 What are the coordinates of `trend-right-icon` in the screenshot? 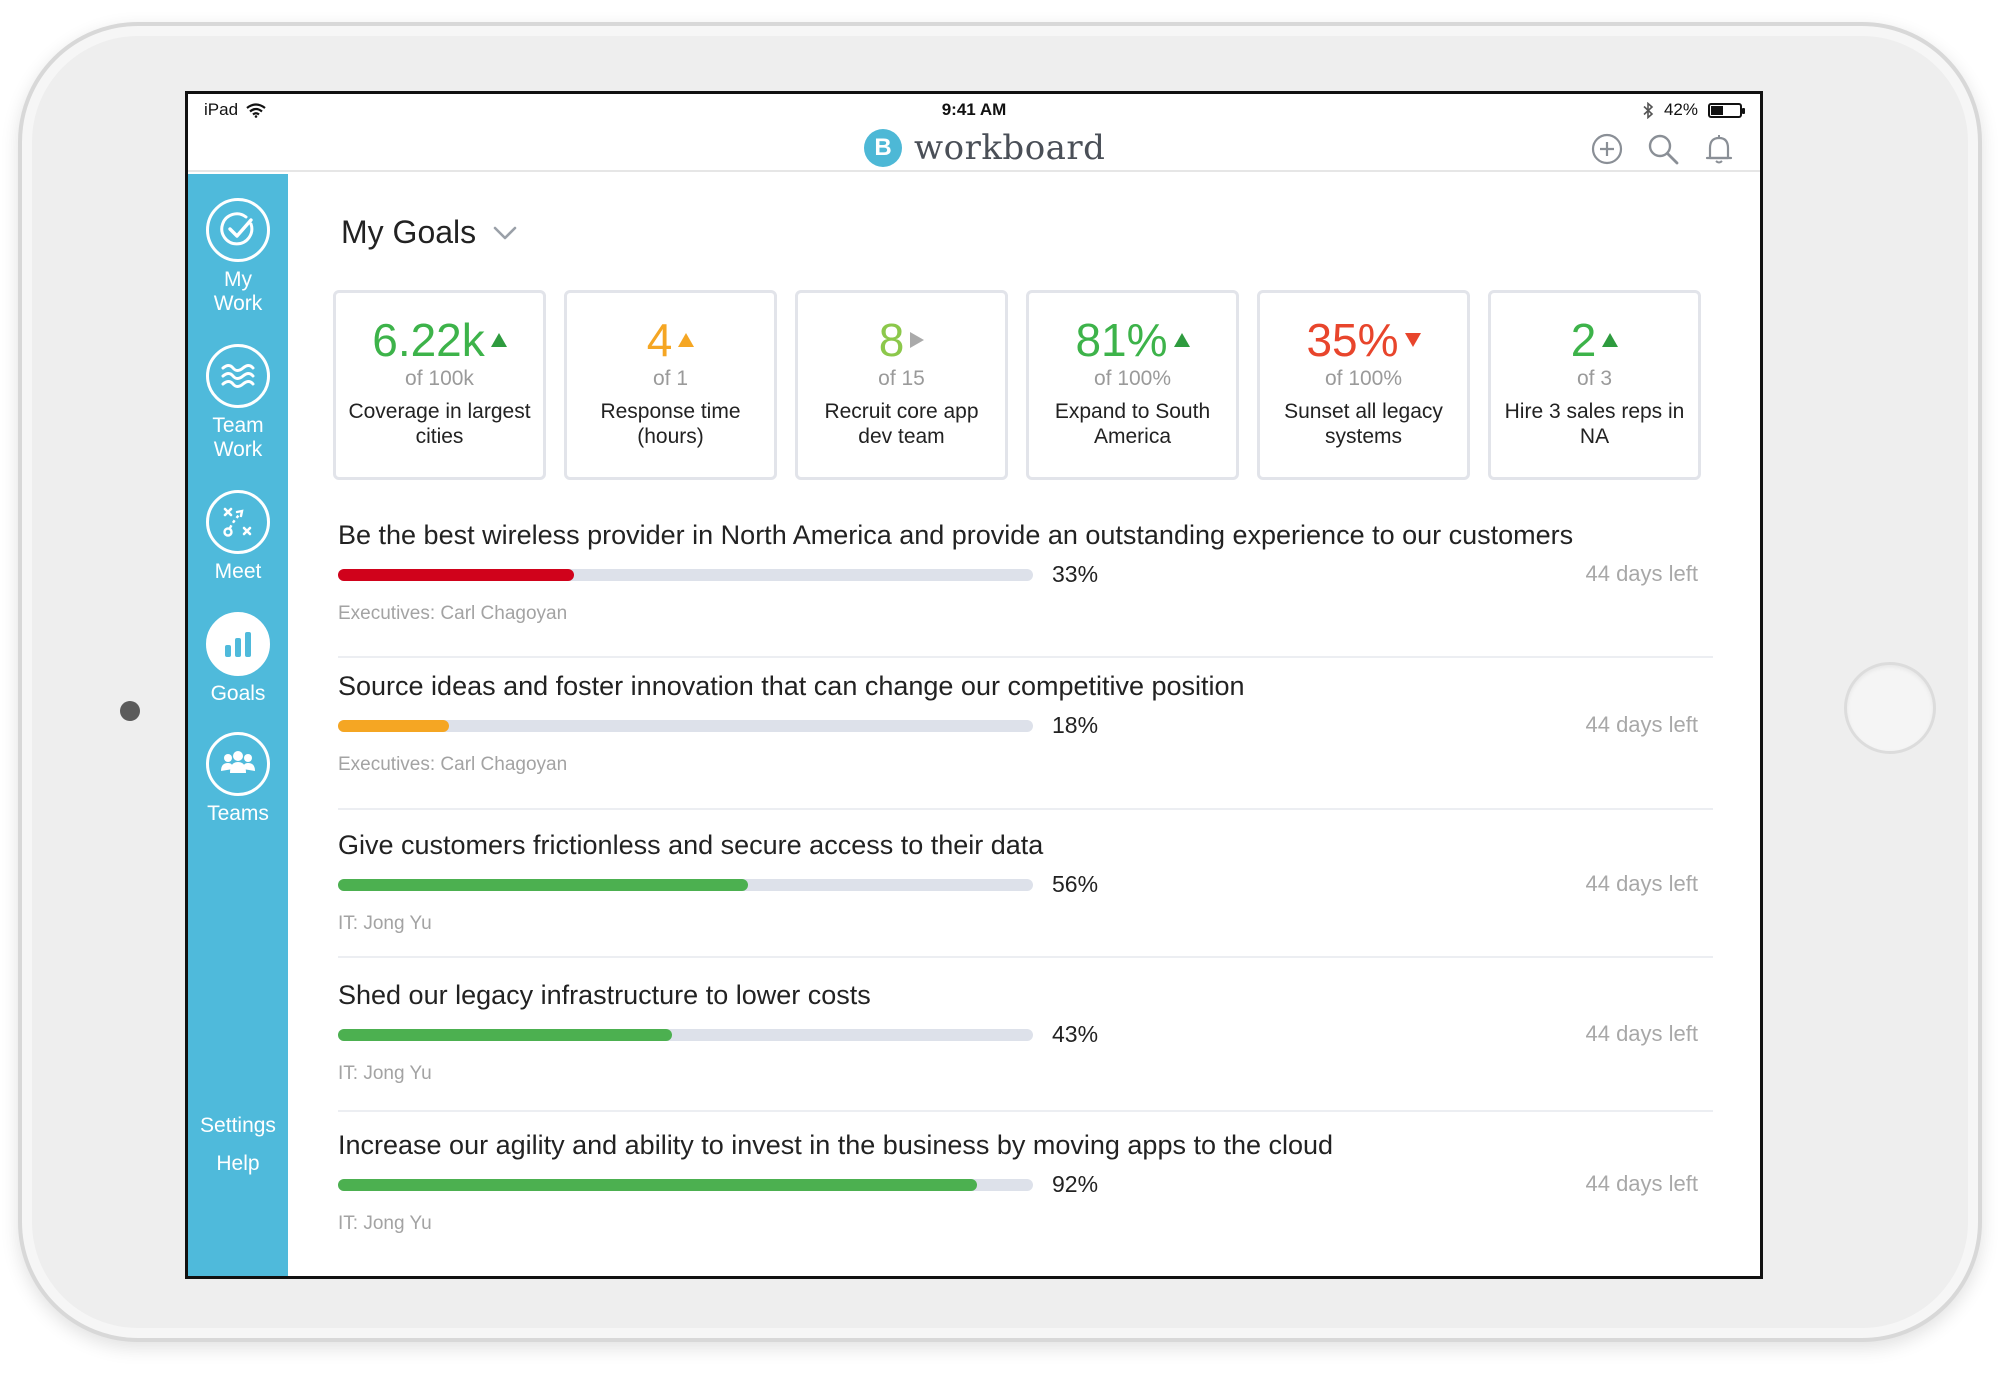 It's located at (917, 340).